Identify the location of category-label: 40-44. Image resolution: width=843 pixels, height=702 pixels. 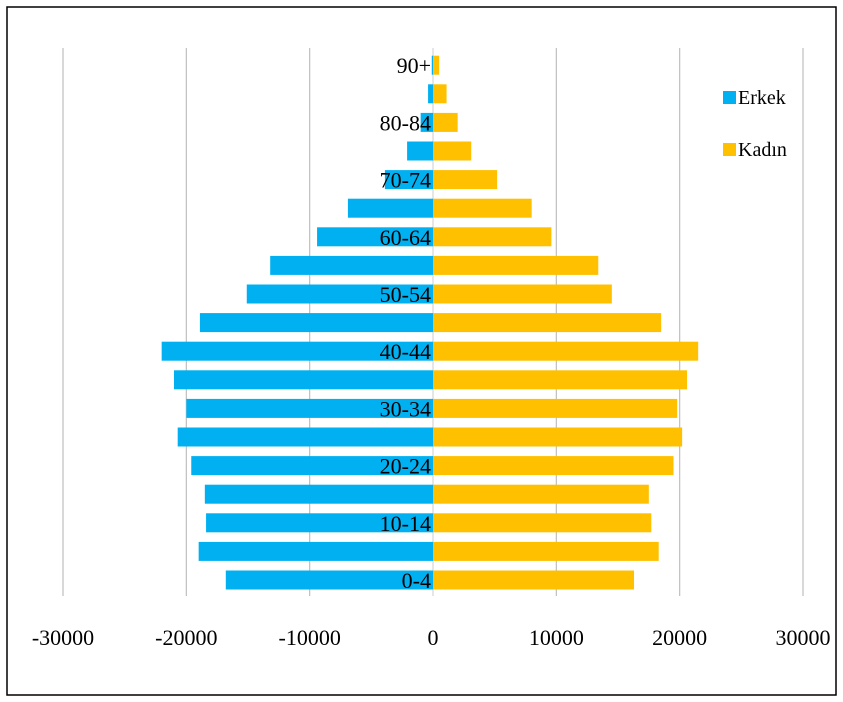
(405, 351).